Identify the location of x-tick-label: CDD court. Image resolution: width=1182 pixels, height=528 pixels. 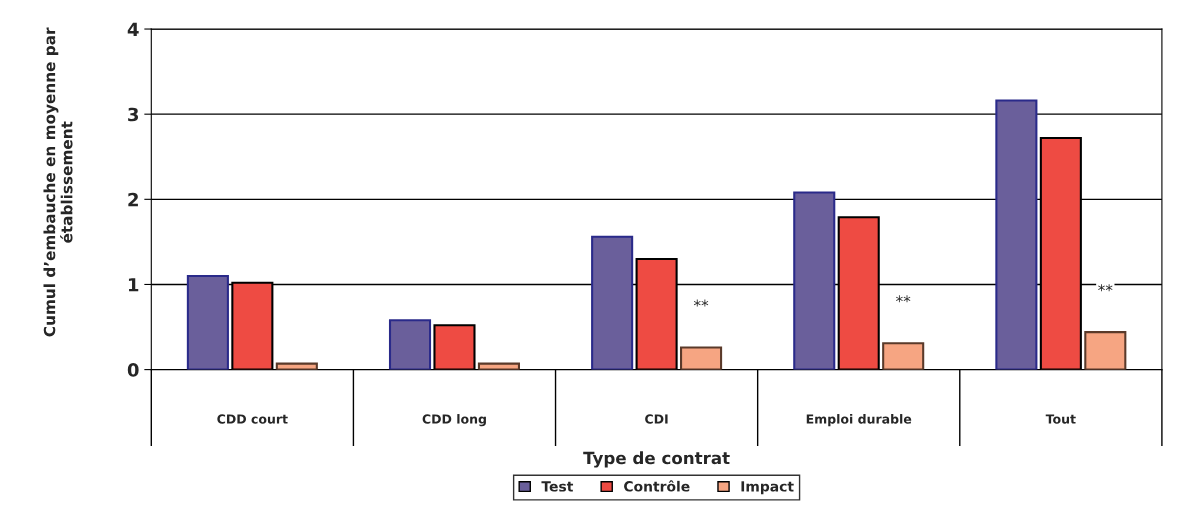
(252, 419).